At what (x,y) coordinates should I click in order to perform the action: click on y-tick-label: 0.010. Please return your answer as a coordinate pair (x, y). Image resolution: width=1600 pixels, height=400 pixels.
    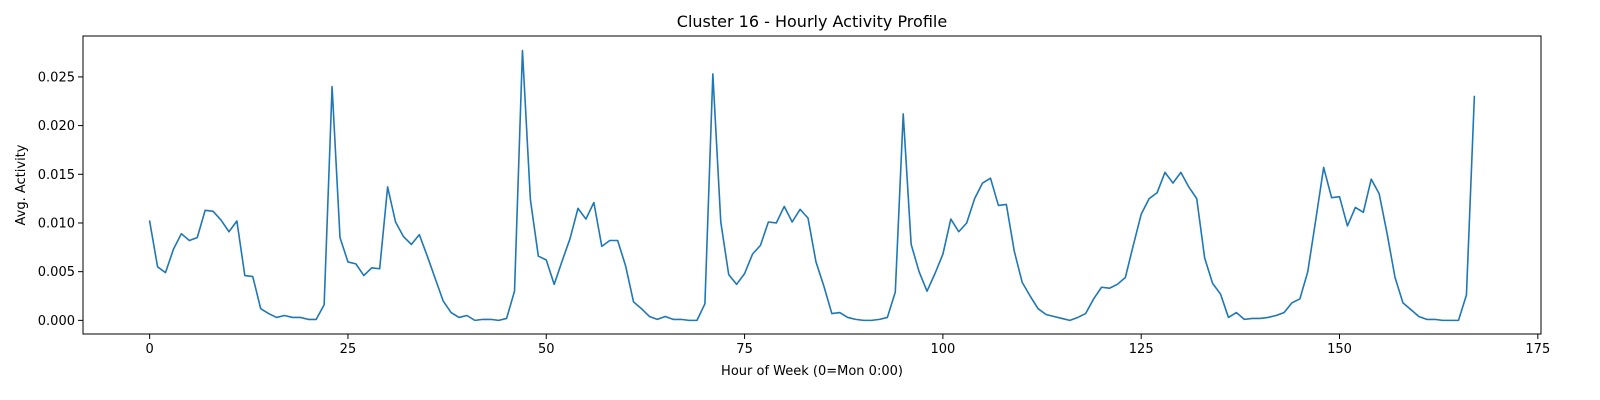
    Looking at the image, I should click on (56, 223).